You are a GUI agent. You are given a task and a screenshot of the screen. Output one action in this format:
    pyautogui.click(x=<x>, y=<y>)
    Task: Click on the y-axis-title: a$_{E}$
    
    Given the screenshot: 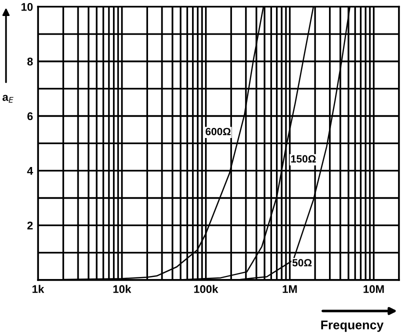 What is the action you would take?
    pyautogui.click(x=8, y=98)
    